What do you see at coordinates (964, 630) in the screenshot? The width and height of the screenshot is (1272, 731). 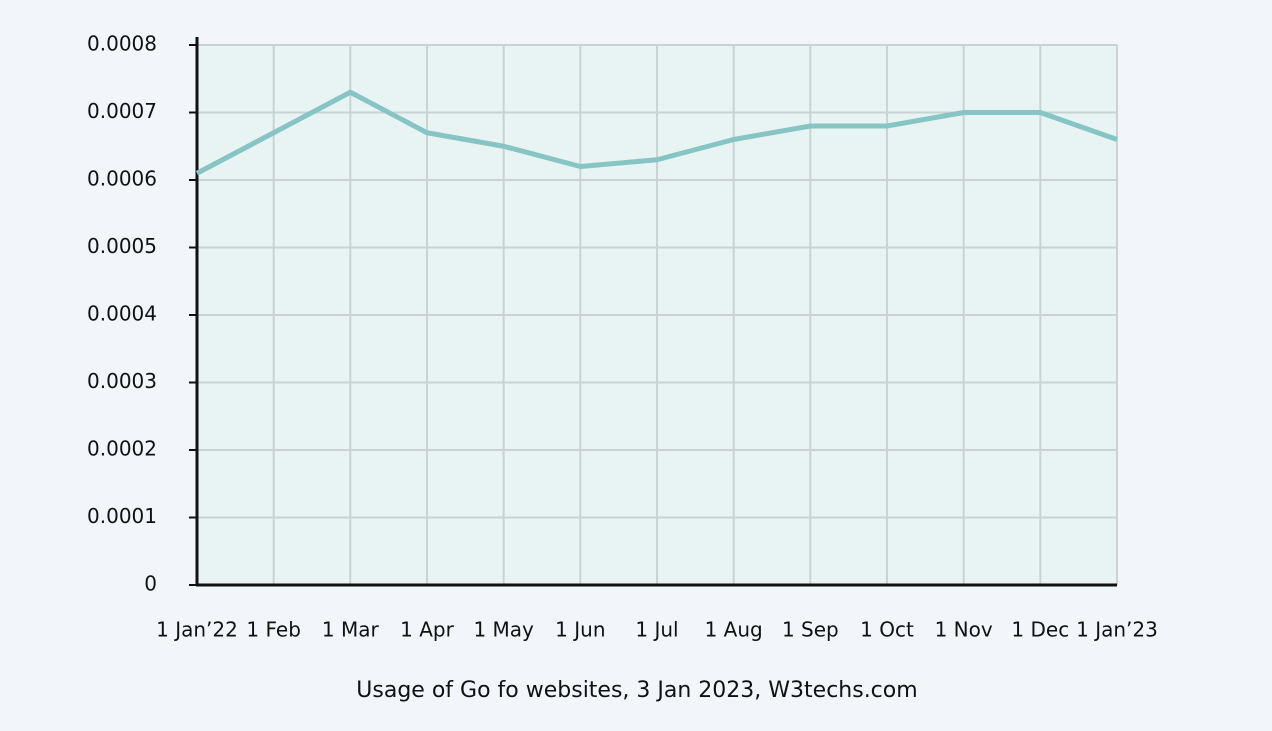 I see `x-tick-label: 1 Nov` at bounding box center [964, 630].